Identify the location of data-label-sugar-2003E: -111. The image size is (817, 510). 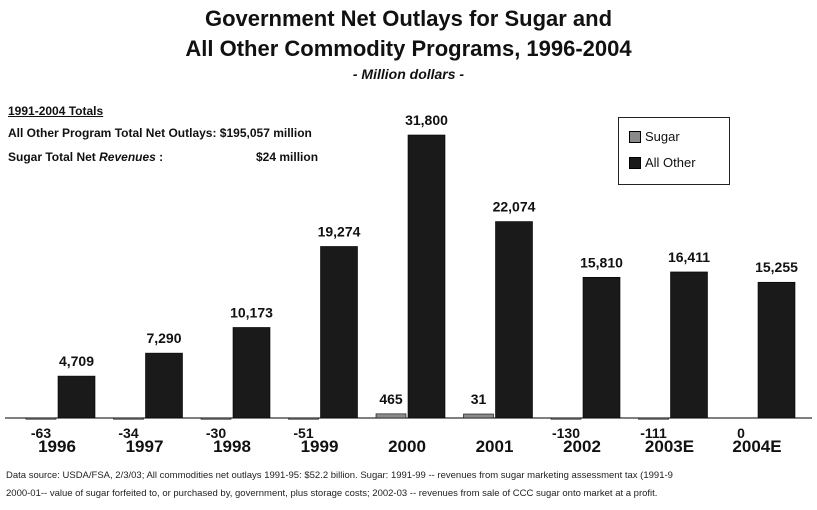
(653, 433).